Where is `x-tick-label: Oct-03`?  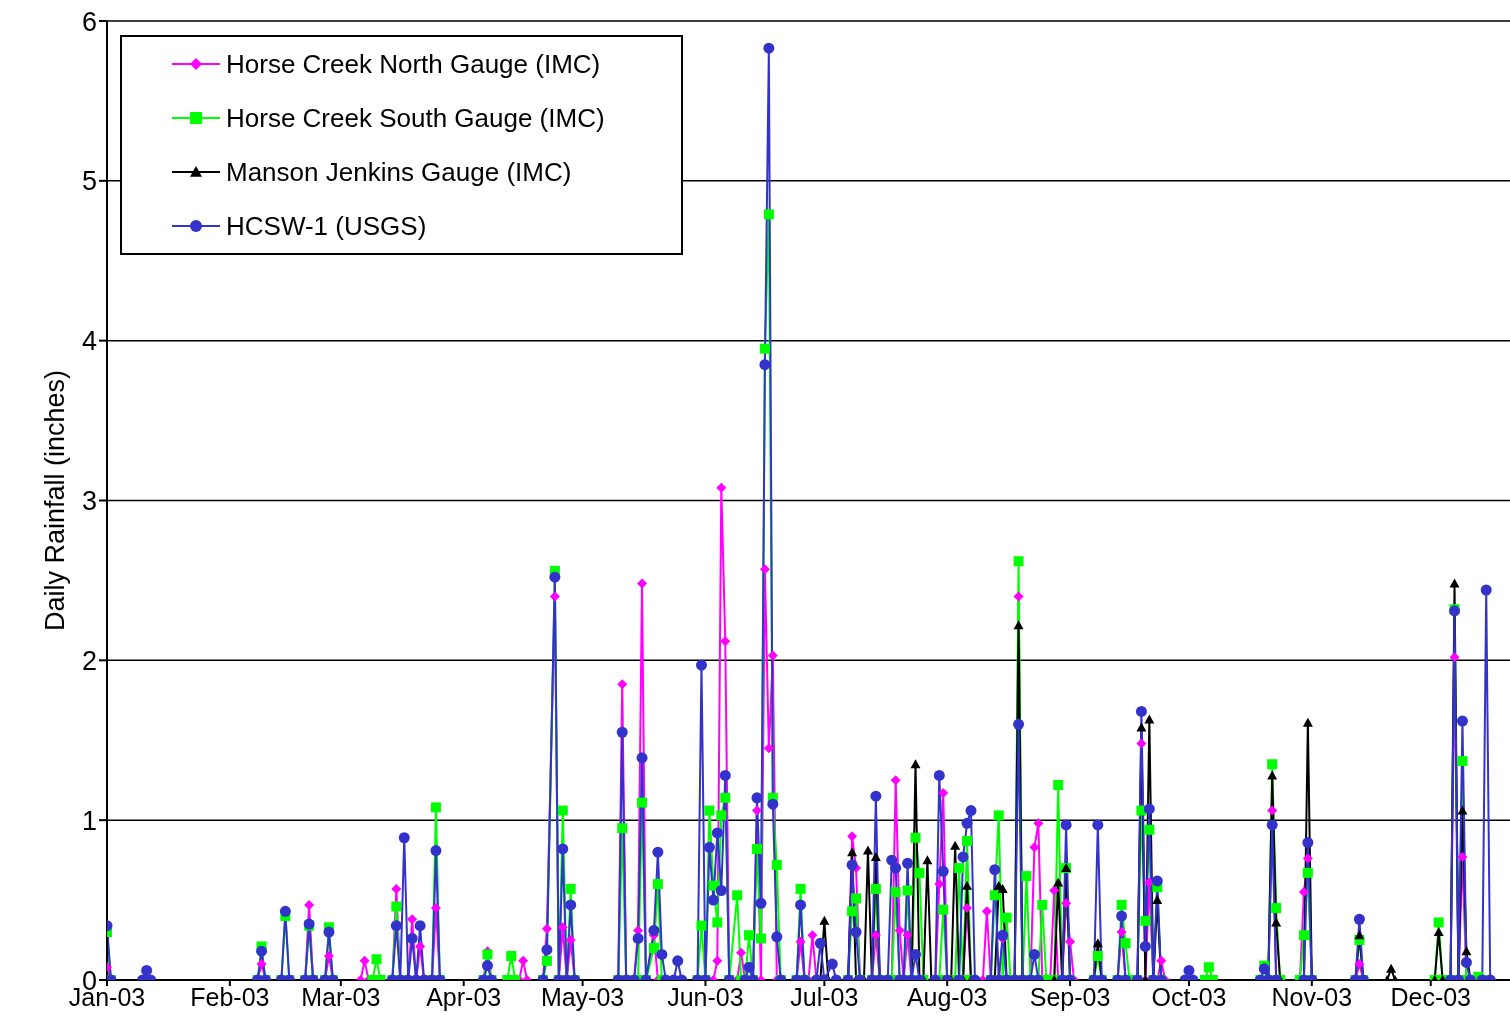 x-tick-label: Oct-03 is located at coordinates (1189, 996).